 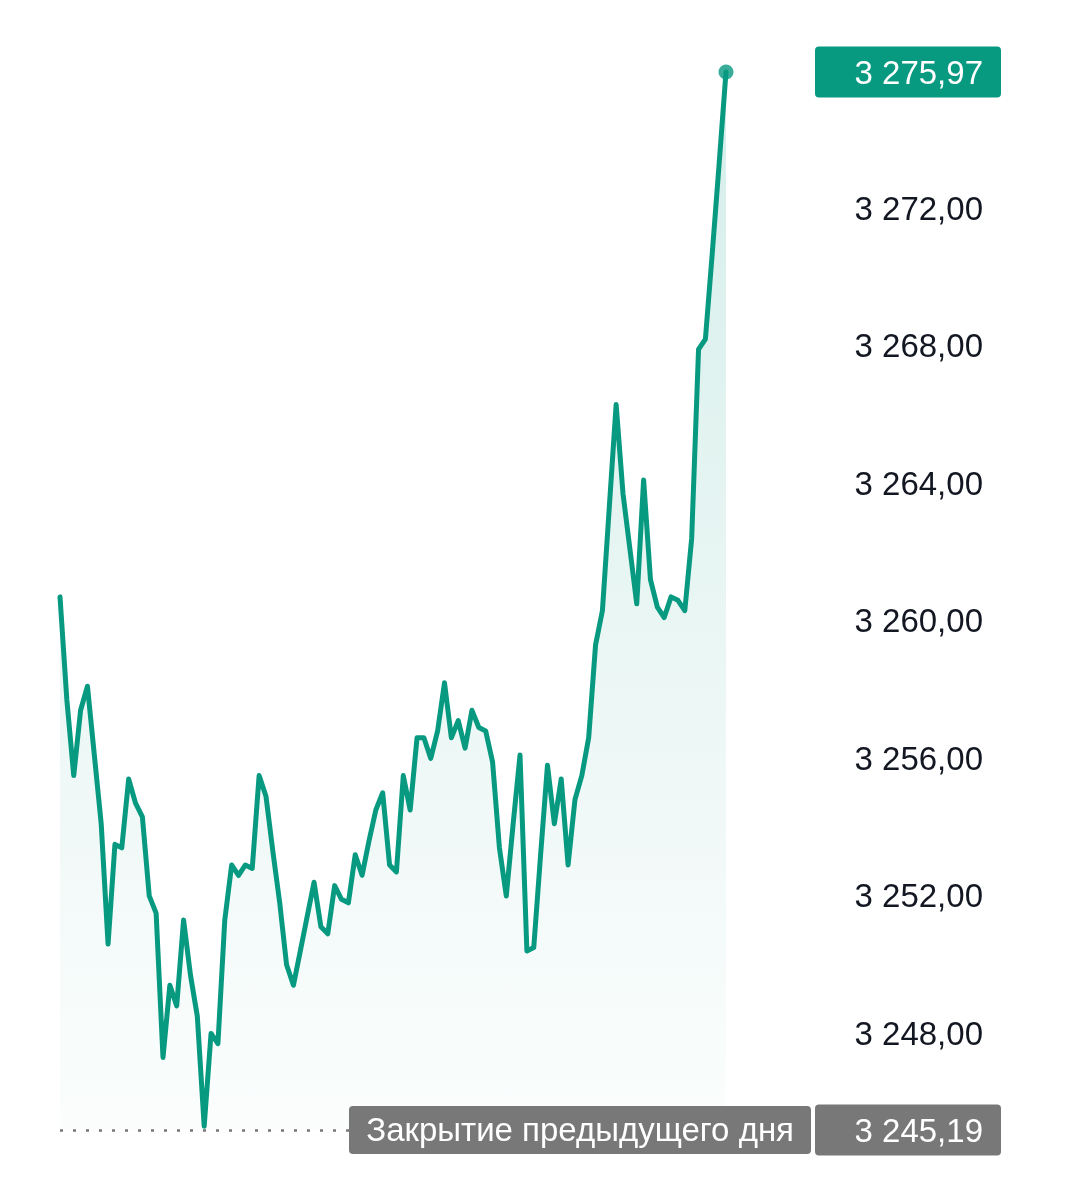 What do you see at coordinates (918, 72) in the screenshot?
I see `y-tick-label: 3 275,97` at bounding box center [918, 72].